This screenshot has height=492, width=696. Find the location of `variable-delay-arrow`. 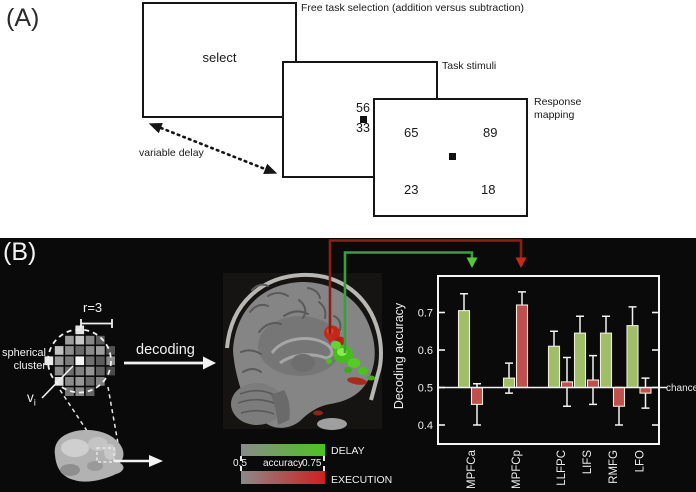

variable-delay-arrow is located at coordinates (213, 148).